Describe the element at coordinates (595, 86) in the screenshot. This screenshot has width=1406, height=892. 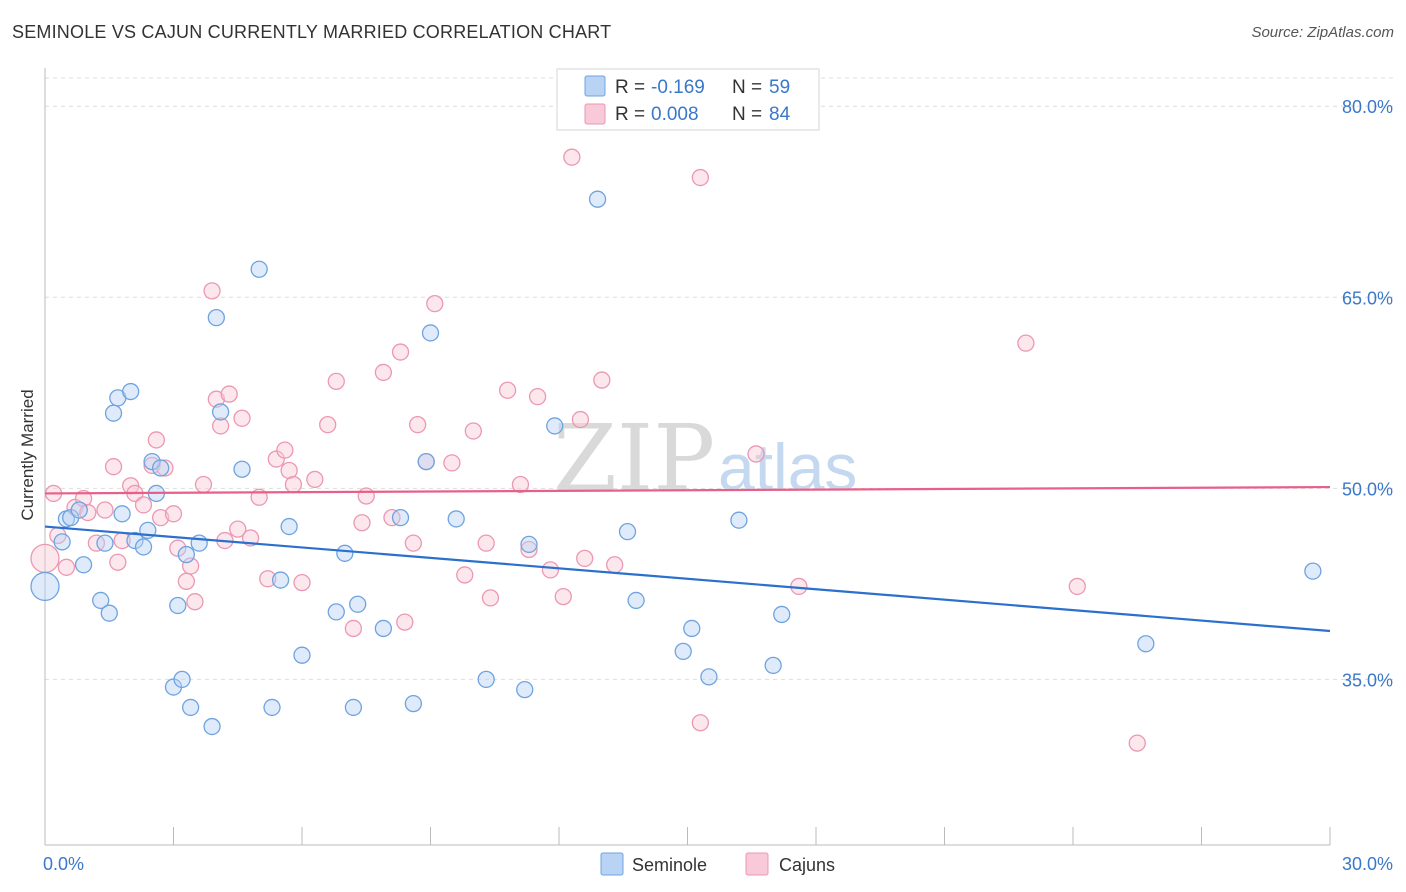
I see `seminole-legend-swatch` at that location.